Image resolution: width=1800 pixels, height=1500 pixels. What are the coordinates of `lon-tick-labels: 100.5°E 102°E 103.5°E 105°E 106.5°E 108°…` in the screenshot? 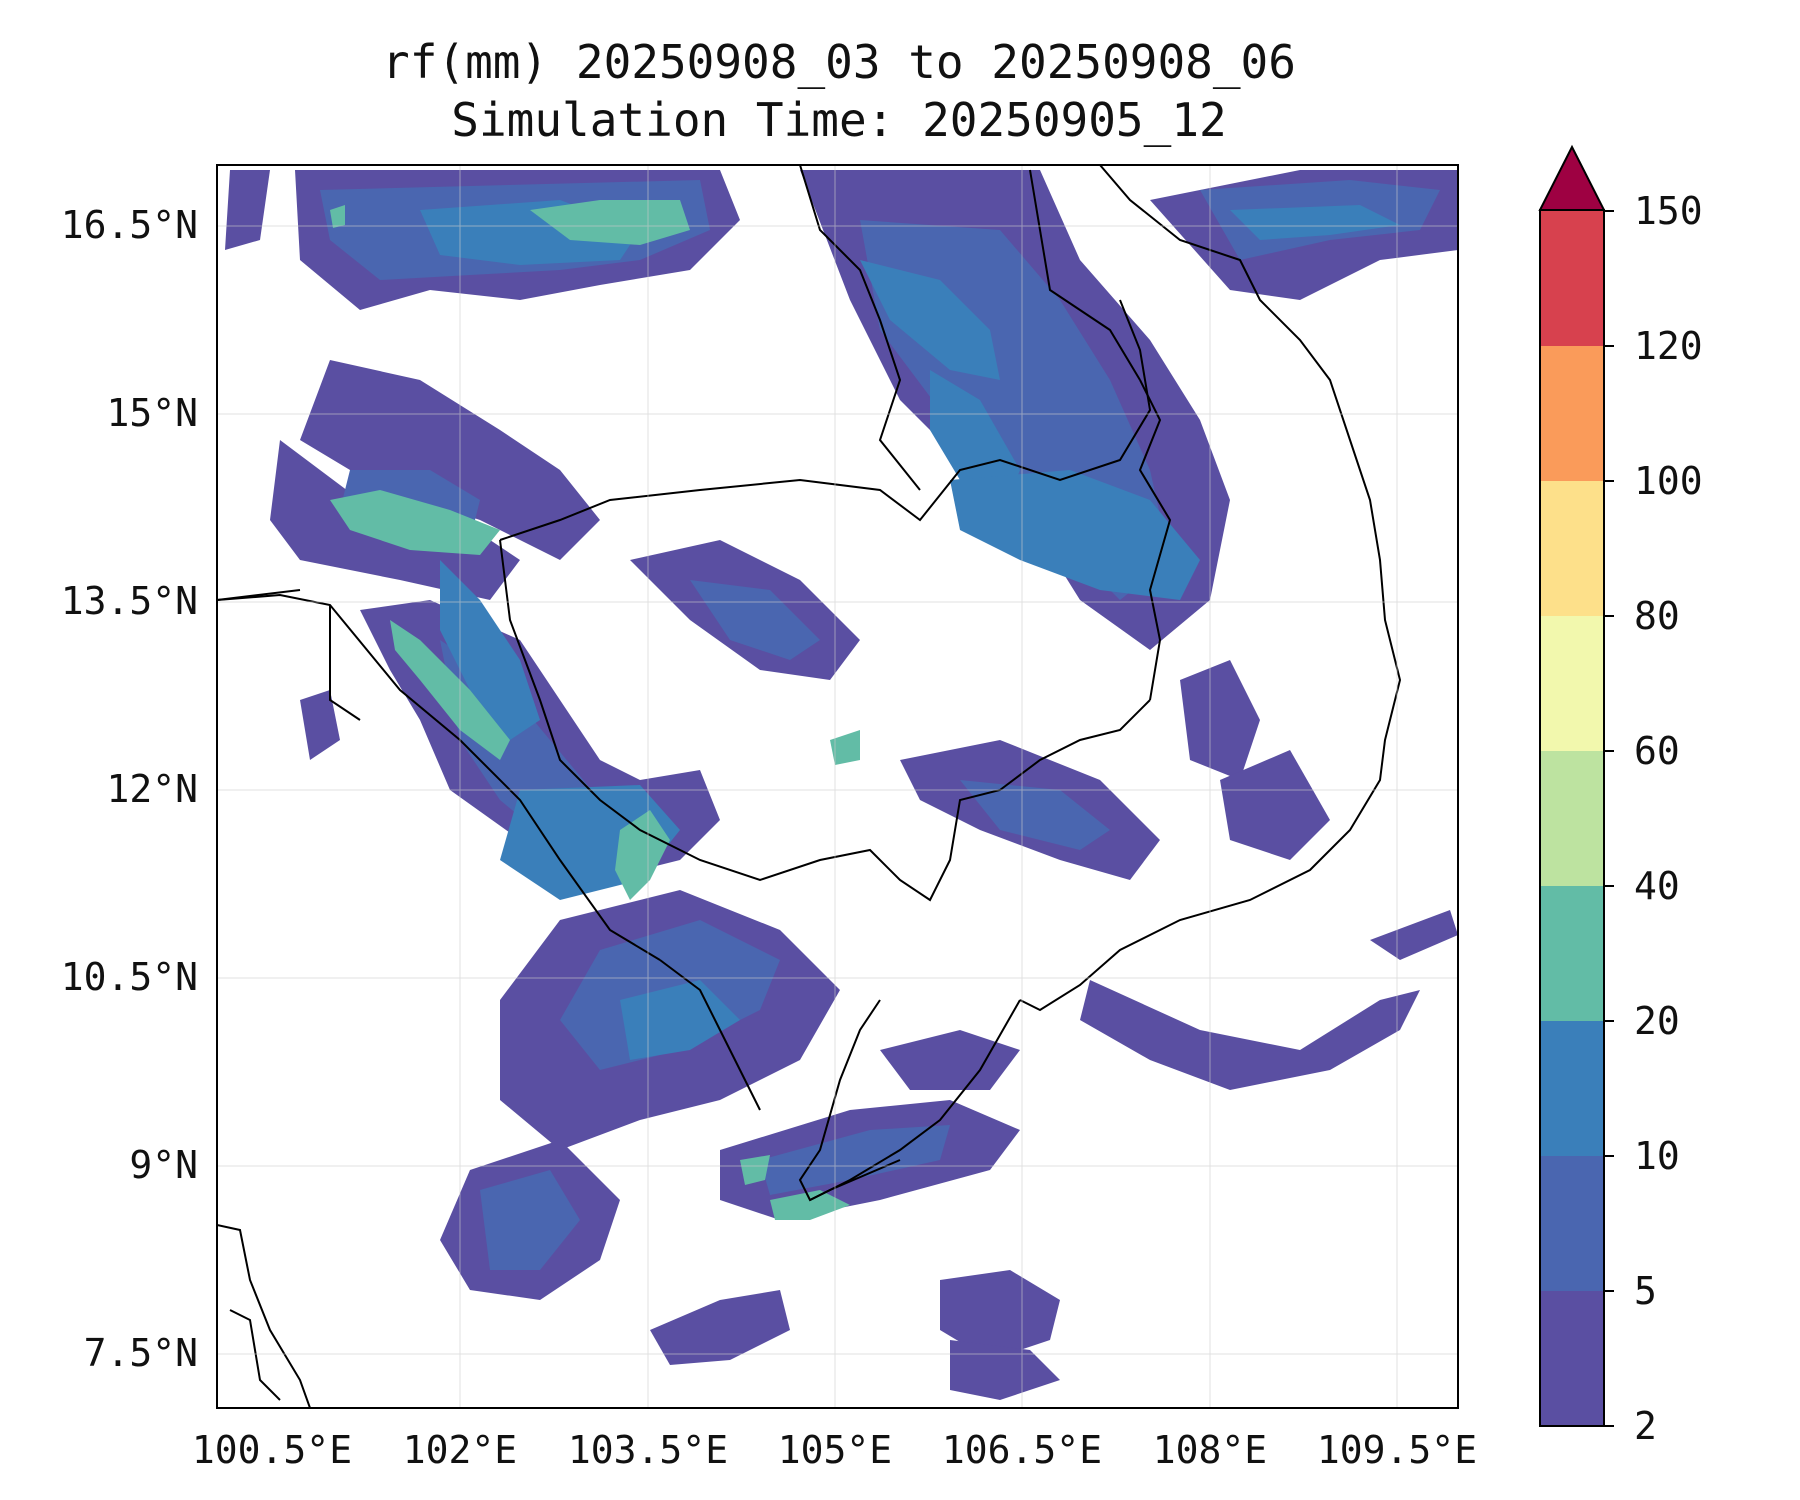 It's located at (834, 1450).